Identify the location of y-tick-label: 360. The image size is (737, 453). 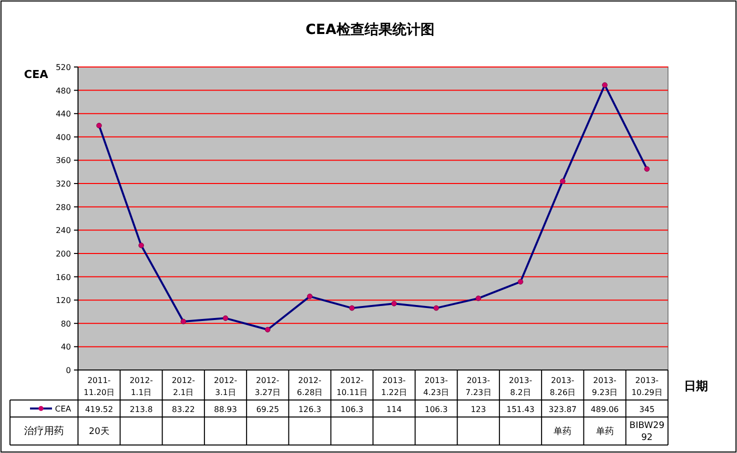
(63, 161).